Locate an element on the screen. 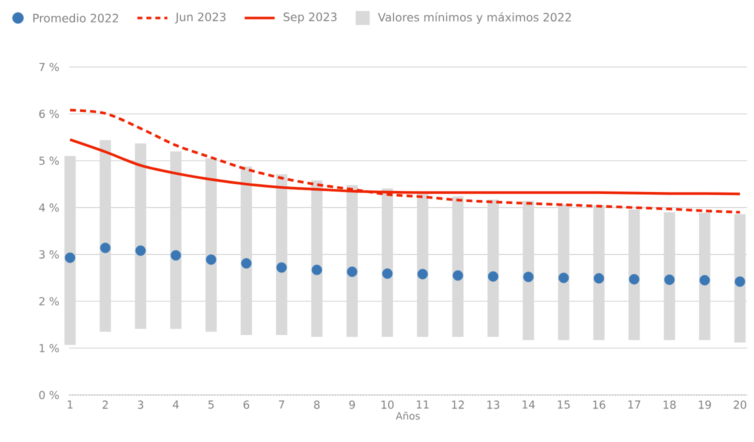 The height and width of the screenshot is (442, 754). x-tick-label: 6 is located at coordinates (247, 404).